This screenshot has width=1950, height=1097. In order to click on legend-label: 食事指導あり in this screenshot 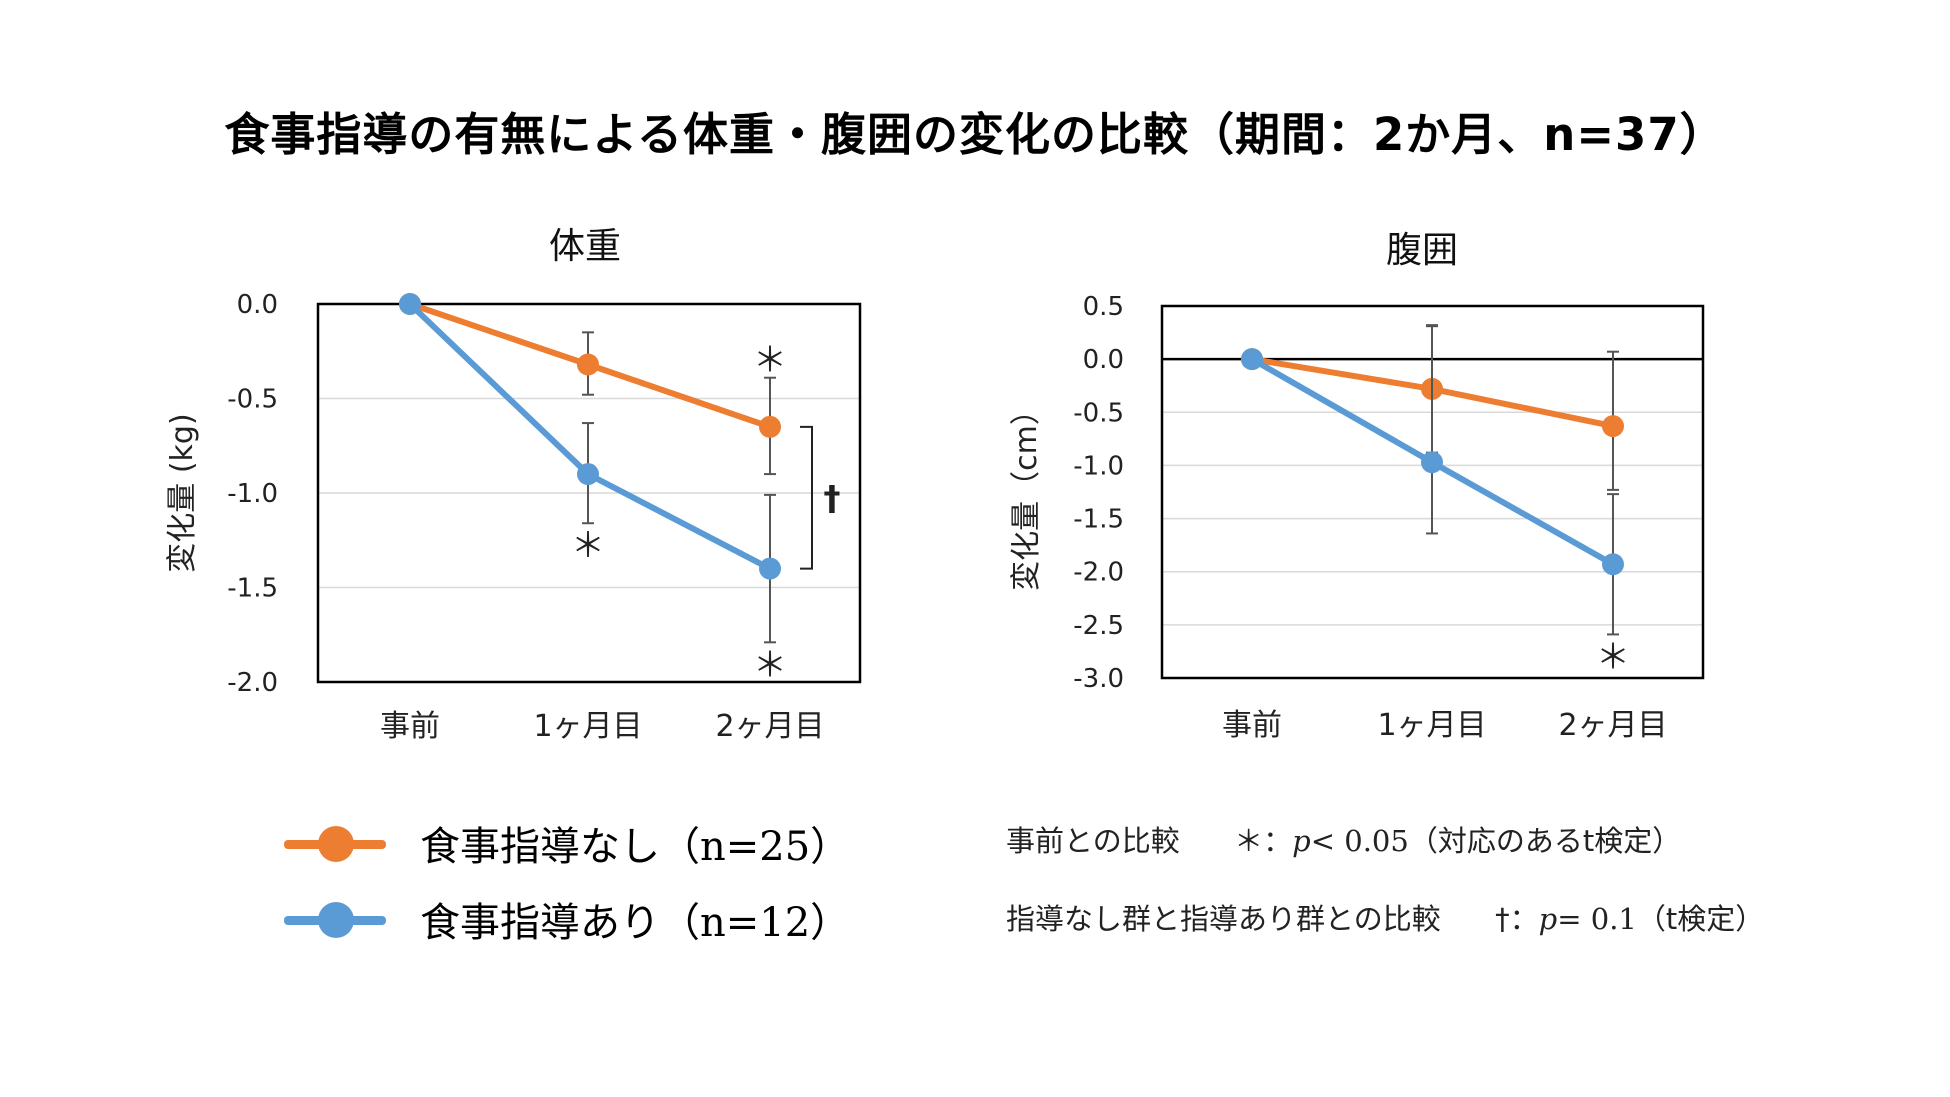, I will do `click(540, 923)`.